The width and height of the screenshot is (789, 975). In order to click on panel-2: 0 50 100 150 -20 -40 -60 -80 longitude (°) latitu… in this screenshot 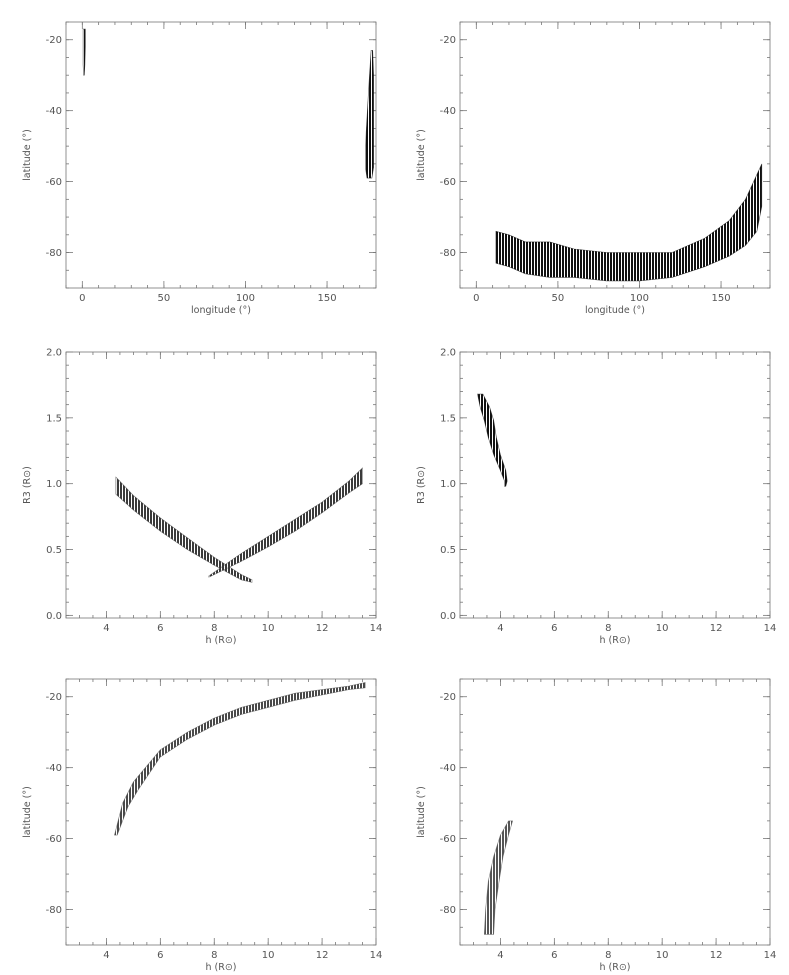, I will do `click(593, 168)`.